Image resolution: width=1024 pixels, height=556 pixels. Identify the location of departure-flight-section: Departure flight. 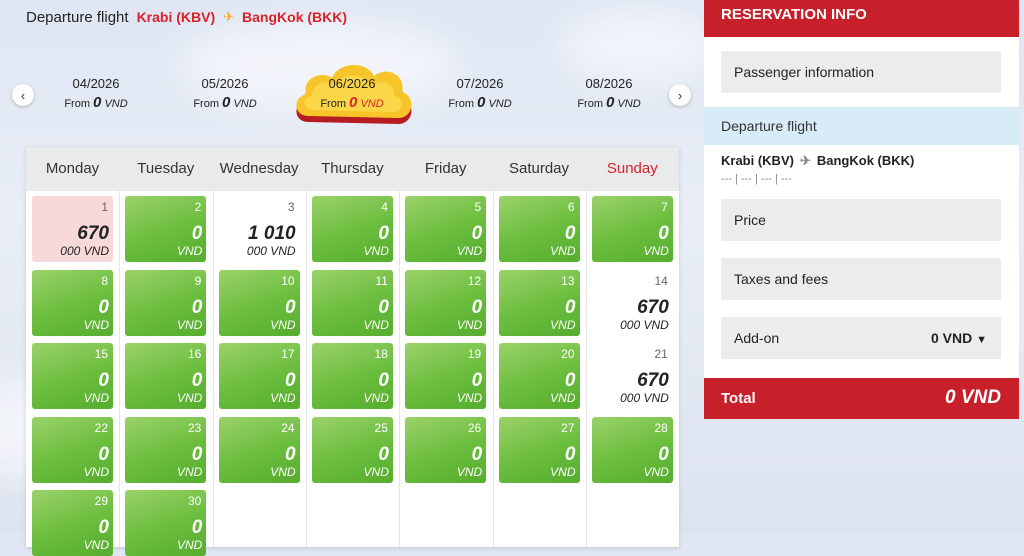
(861, 126).